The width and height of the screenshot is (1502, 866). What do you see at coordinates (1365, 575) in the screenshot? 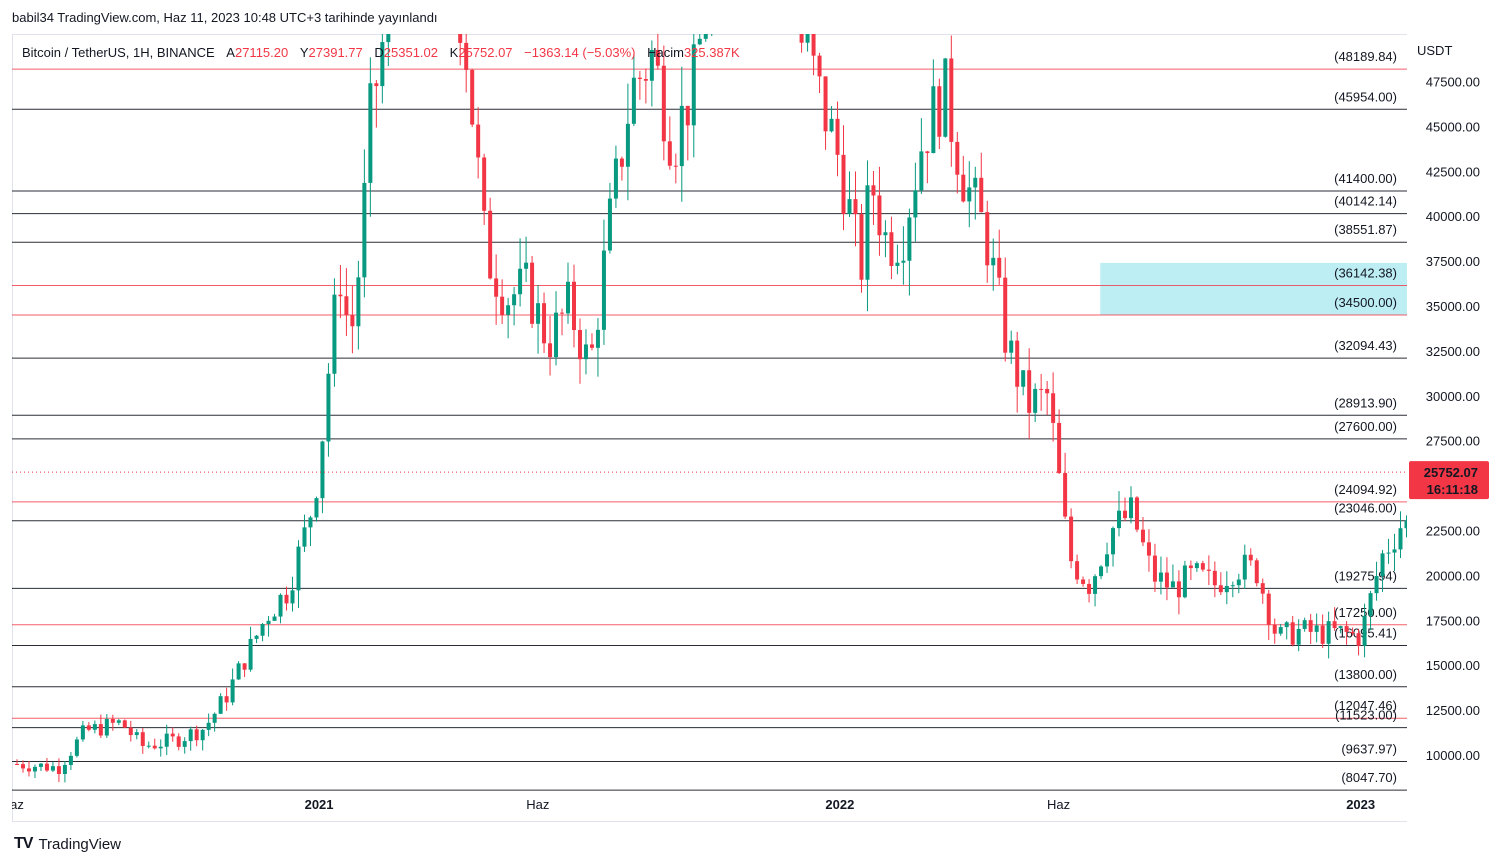
I see `level-label: (19275.94)` at bounding box center [1365, 575].